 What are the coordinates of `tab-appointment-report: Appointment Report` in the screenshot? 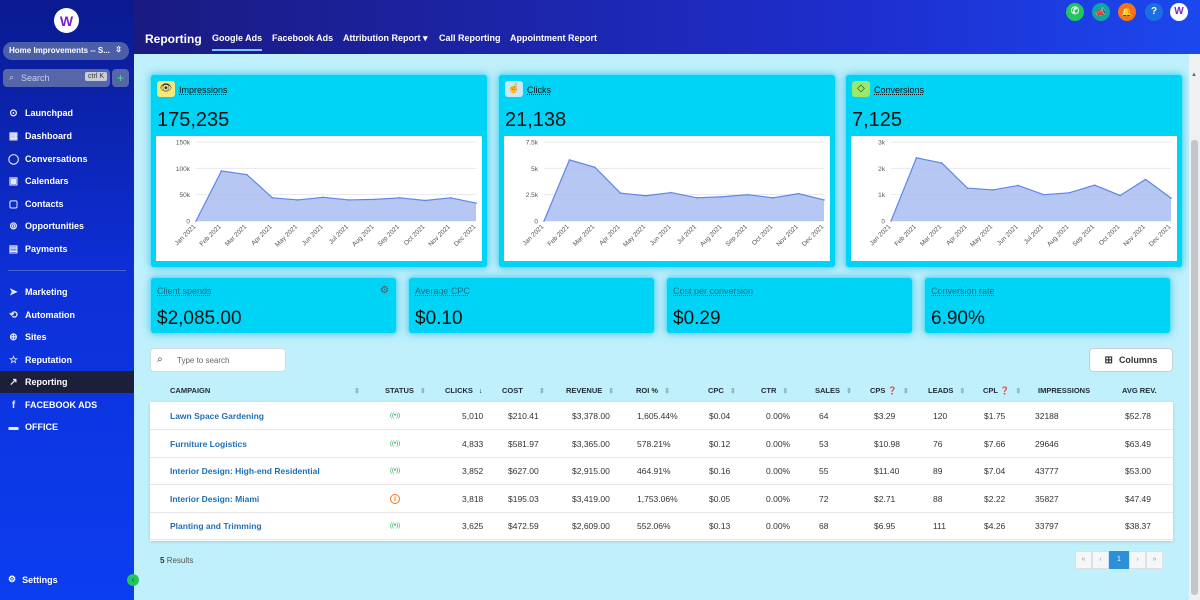 It's located at (553, 38).